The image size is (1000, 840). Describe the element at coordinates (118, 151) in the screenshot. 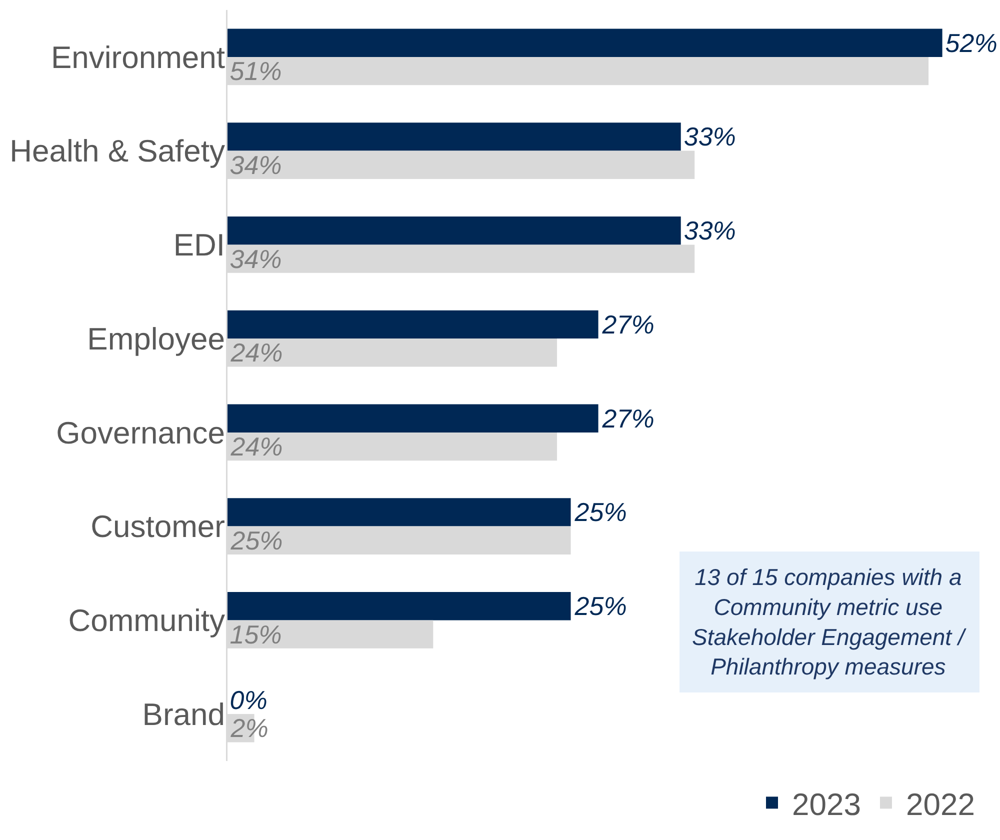

I see `y-tick-label: Health & Safety` at that location.